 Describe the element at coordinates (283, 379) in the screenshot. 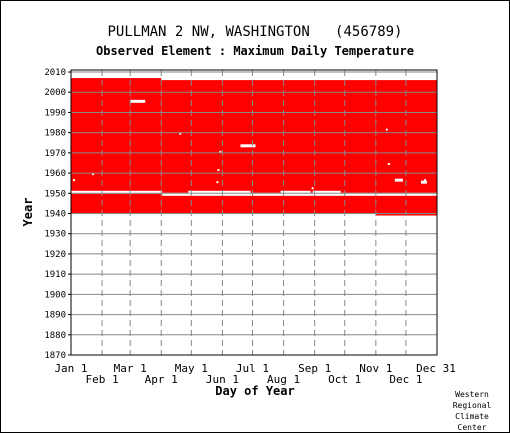

I see `x-tick-label-aug-1: Aug 1` at that location.